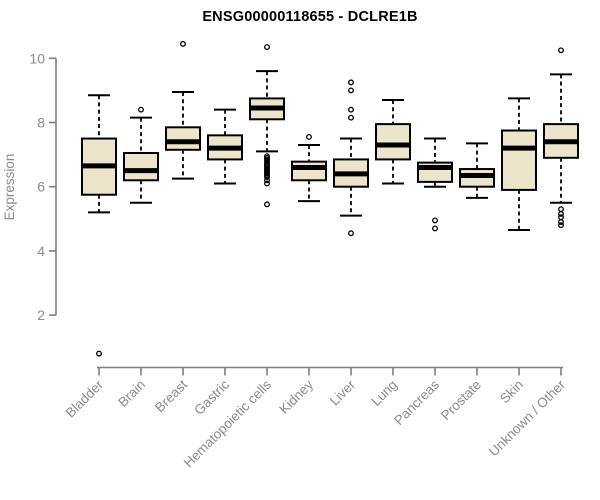  I want to click on y-axis-tick-label: 2, so click(41, 315).